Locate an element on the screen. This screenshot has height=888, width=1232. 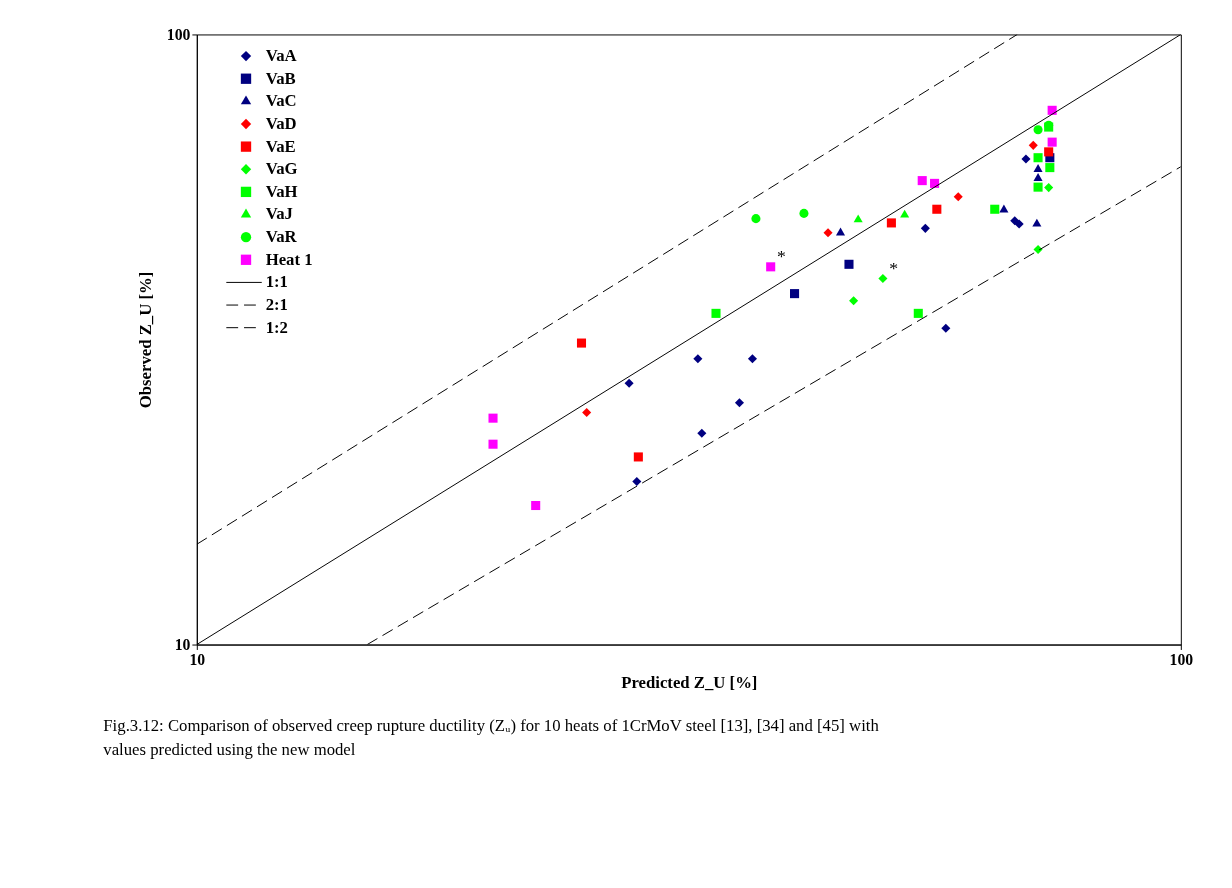
legend-label: 1:1 is located at coordinates (276, 282).